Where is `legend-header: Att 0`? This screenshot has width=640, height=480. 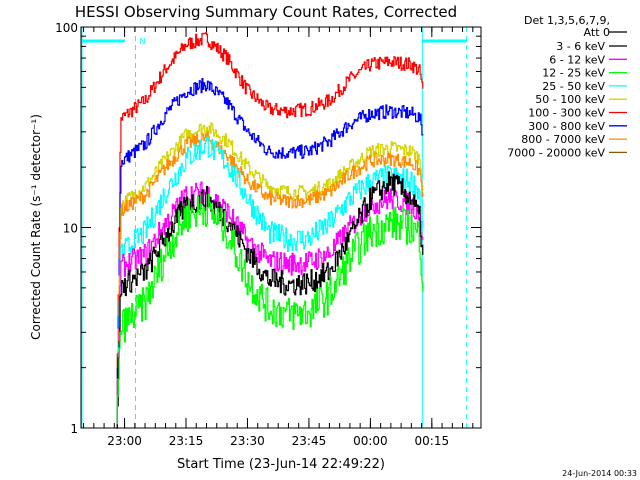
legend-header: Att 0 is located at coordinates (597, 32).